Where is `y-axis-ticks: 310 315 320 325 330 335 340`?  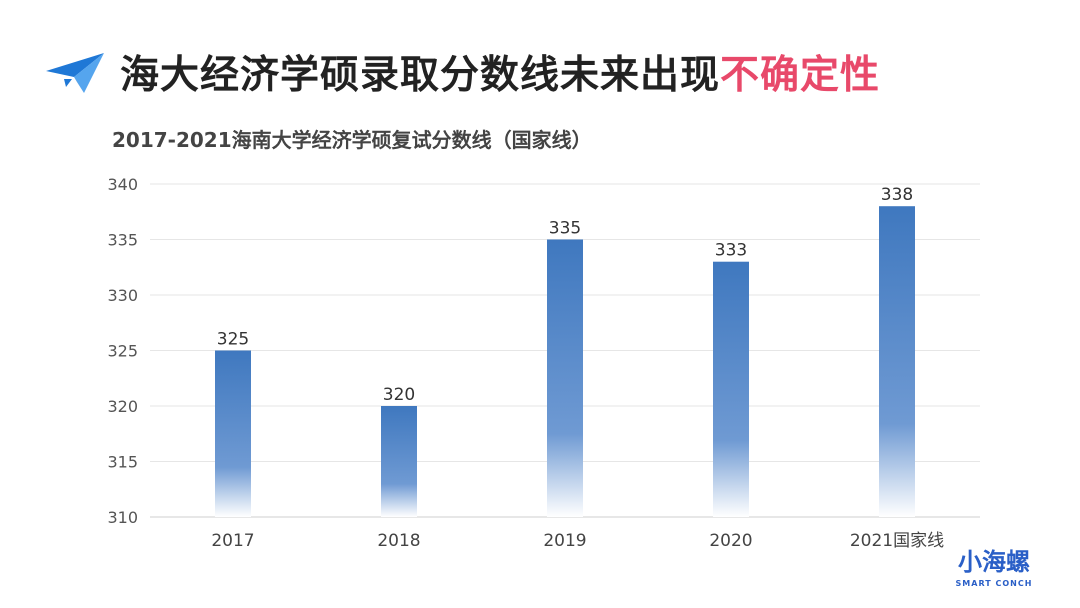
y-axis-ticks: 310 315 320 325 330 335 340 is located at coordinates (122, 351).